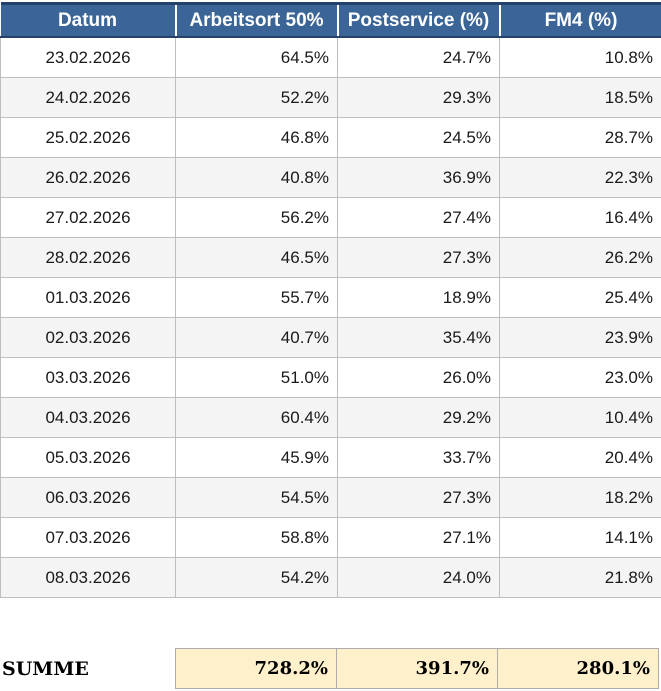 The width and height of the screenshot is (661, 691). I want to click on date-cell: 28.02.2026, so click(88, 257).